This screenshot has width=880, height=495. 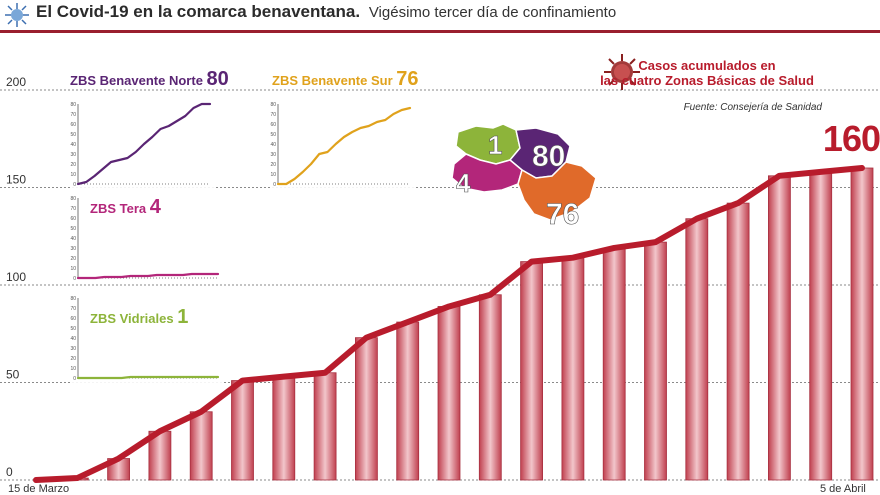 I want to click on tick-sur-60: 60, so click(x=273, y=125).